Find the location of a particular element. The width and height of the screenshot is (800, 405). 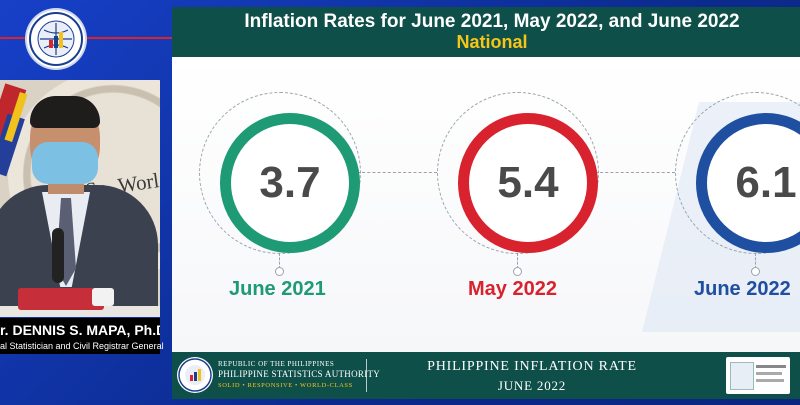

org-name: PHILIPPINE STATISTICS AUTHORITY is located at coordinates (299, 374).